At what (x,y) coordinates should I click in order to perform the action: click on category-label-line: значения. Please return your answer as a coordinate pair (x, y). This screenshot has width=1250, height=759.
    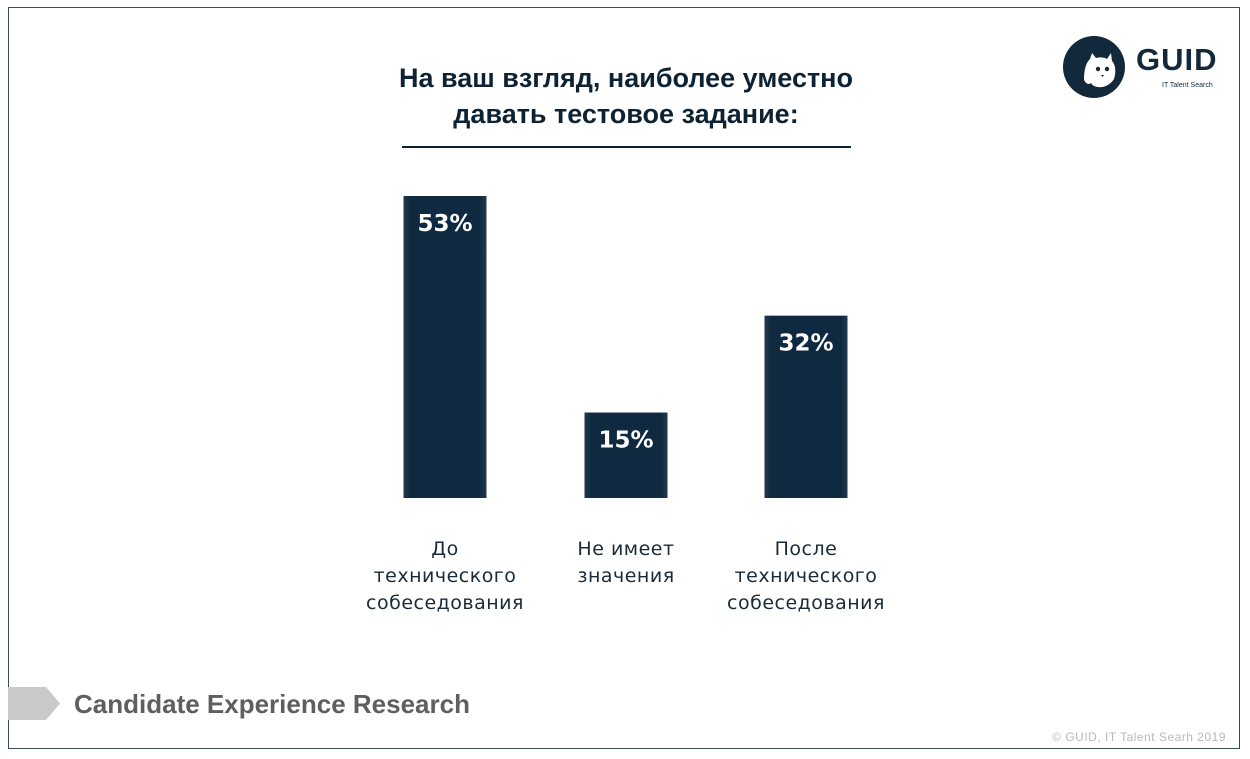
    Looking at the image, I should click on (625, 576).